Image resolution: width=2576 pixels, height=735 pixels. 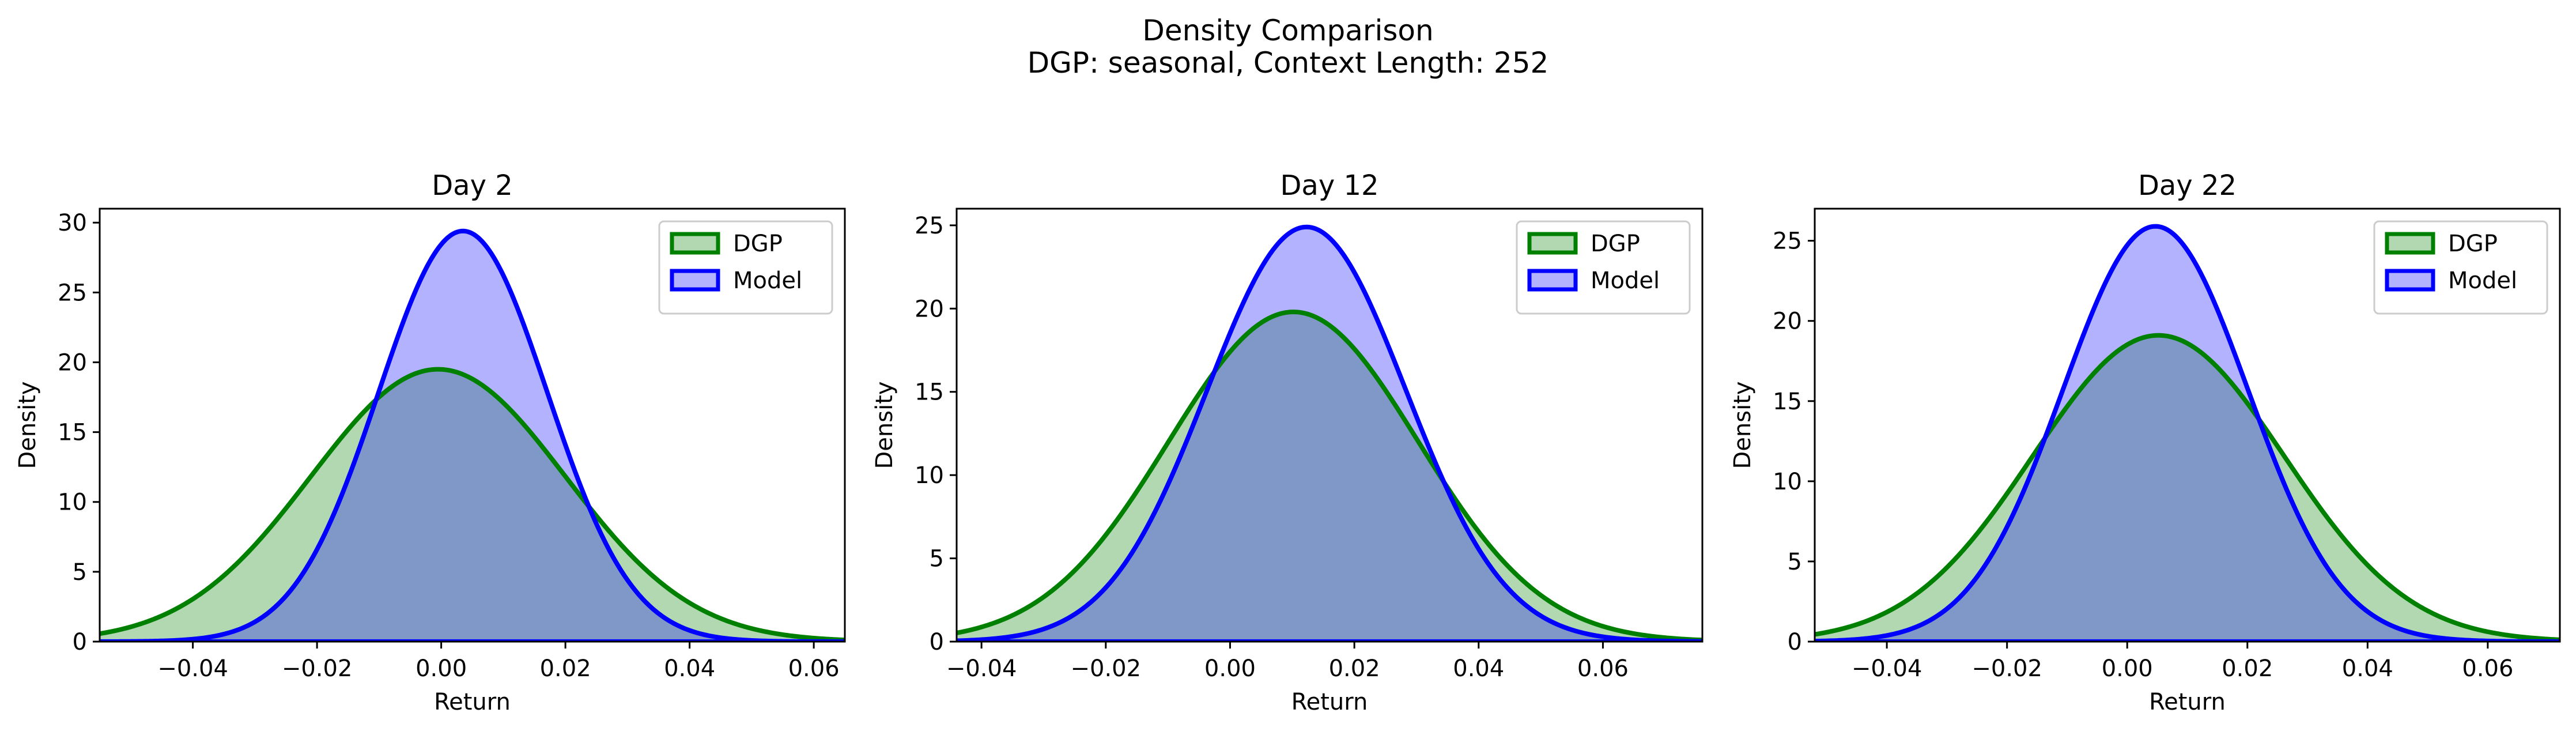 I want to click on subplot-title: Day 12, so click(x=1329, y=185).